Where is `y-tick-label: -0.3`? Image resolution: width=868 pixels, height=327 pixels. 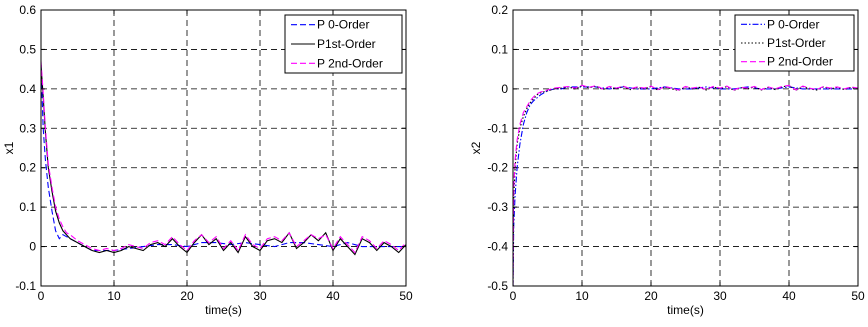 y-tick-label: -0.3 is located at coordinates (497, 207).